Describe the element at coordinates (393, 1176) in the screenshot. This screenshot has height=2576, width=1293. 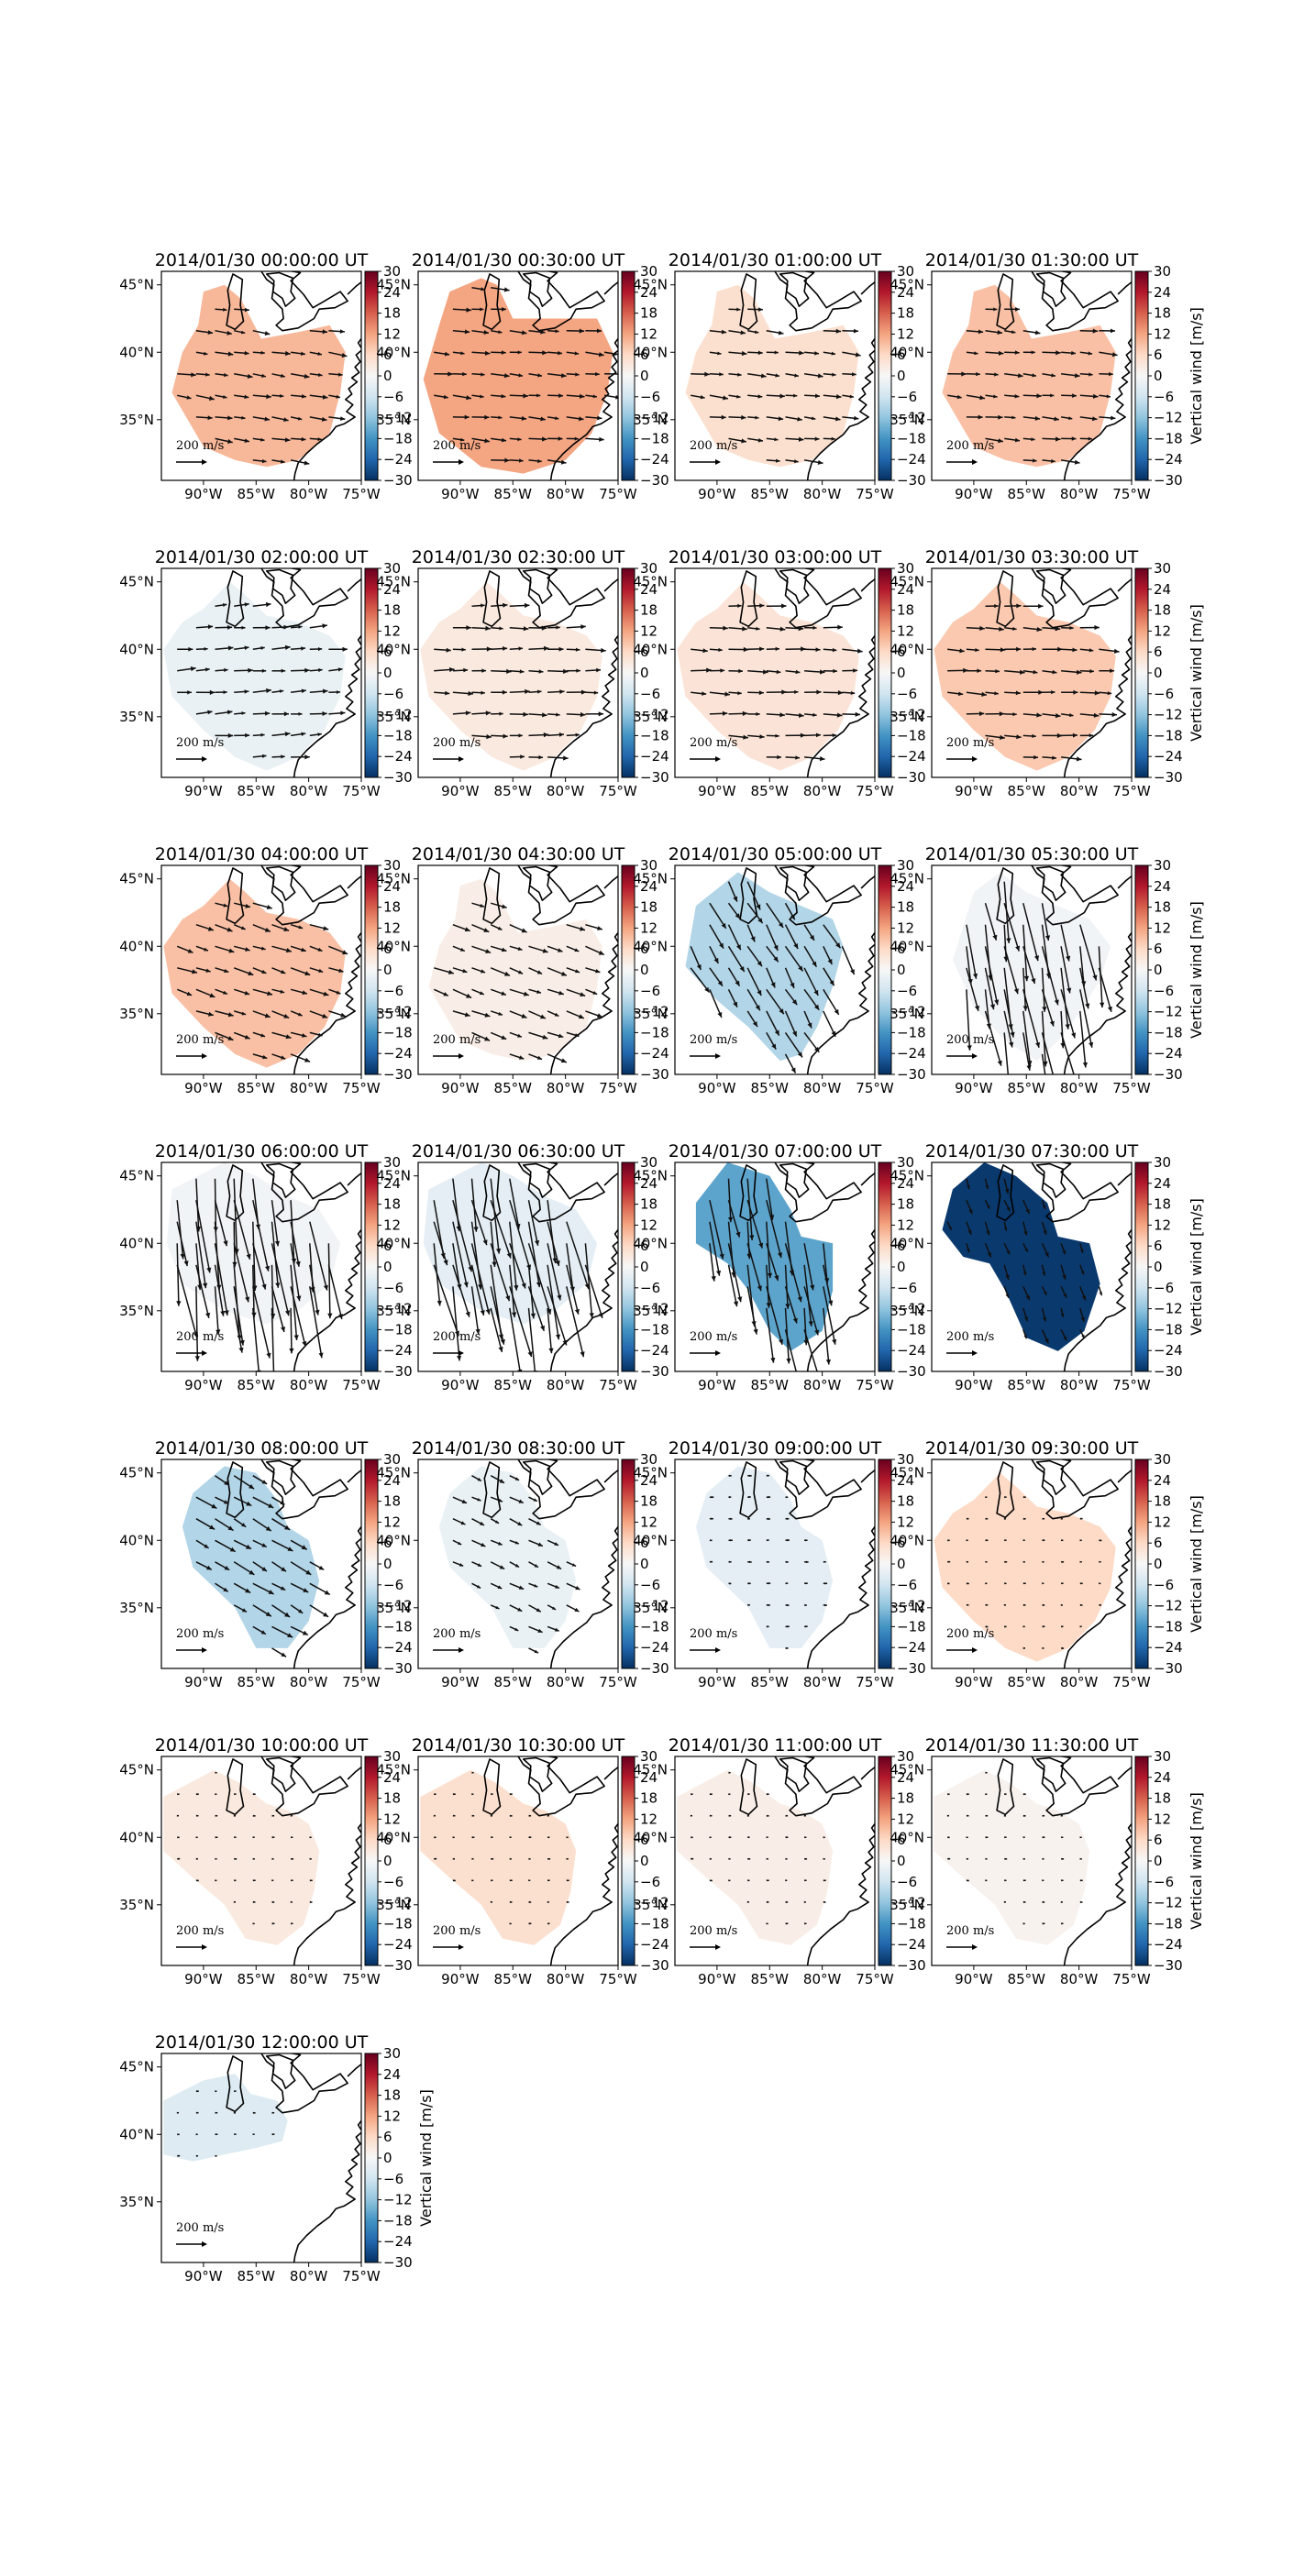
I see `lat-tick-label: 45°N` at that location.